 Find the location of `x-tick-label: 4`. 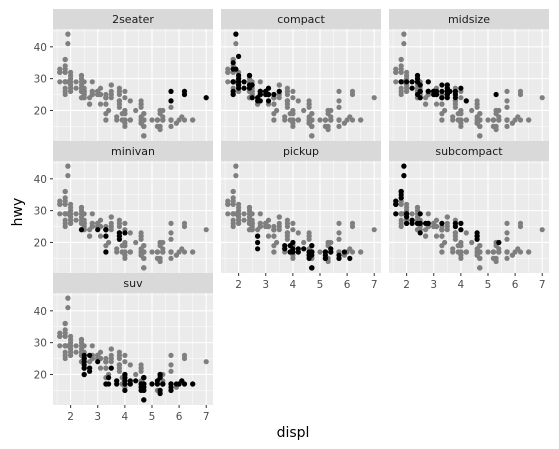

x-tick-label: 4 is located at coordinates (293, 285).